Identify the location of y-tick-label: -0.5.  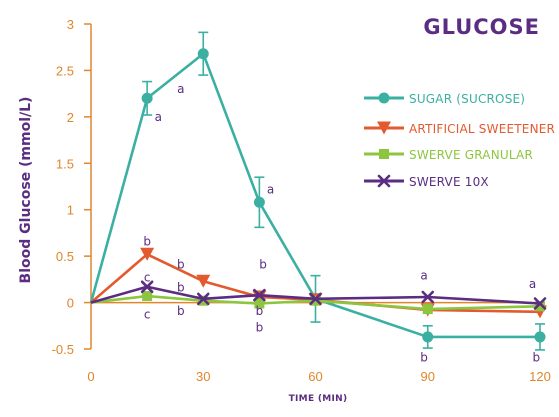
(63, 349).